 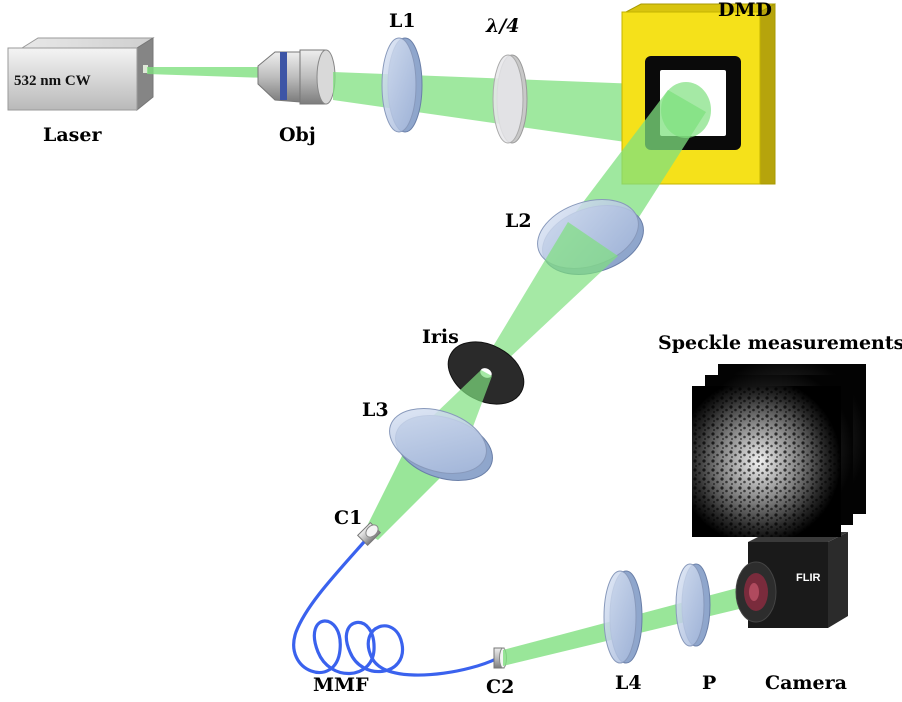 I want to click on dmd-label: DMD, so click(x=745, y=10).